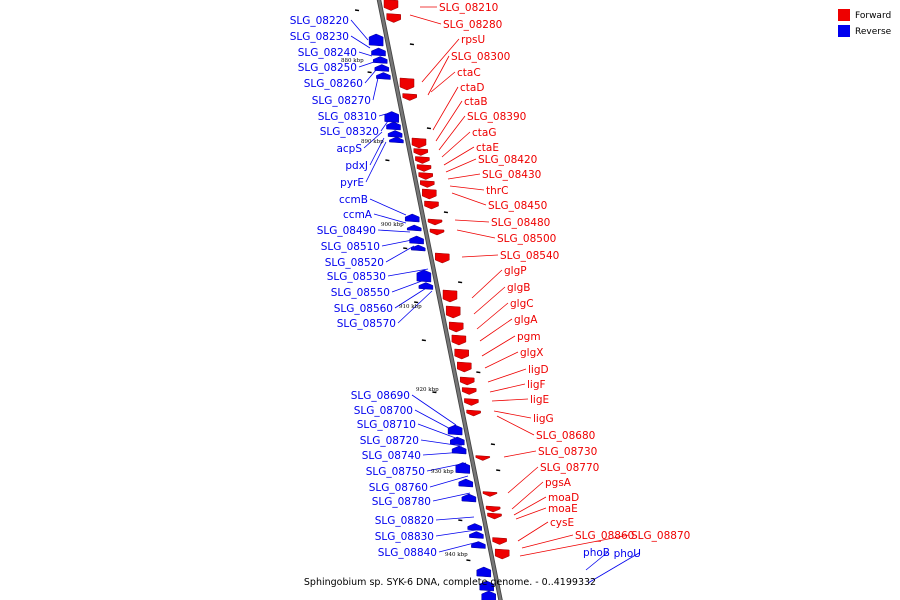  Describe the element at coordinates (476, 102) in the screenshot. I see `gene-label-forward: ctaB` at that location.